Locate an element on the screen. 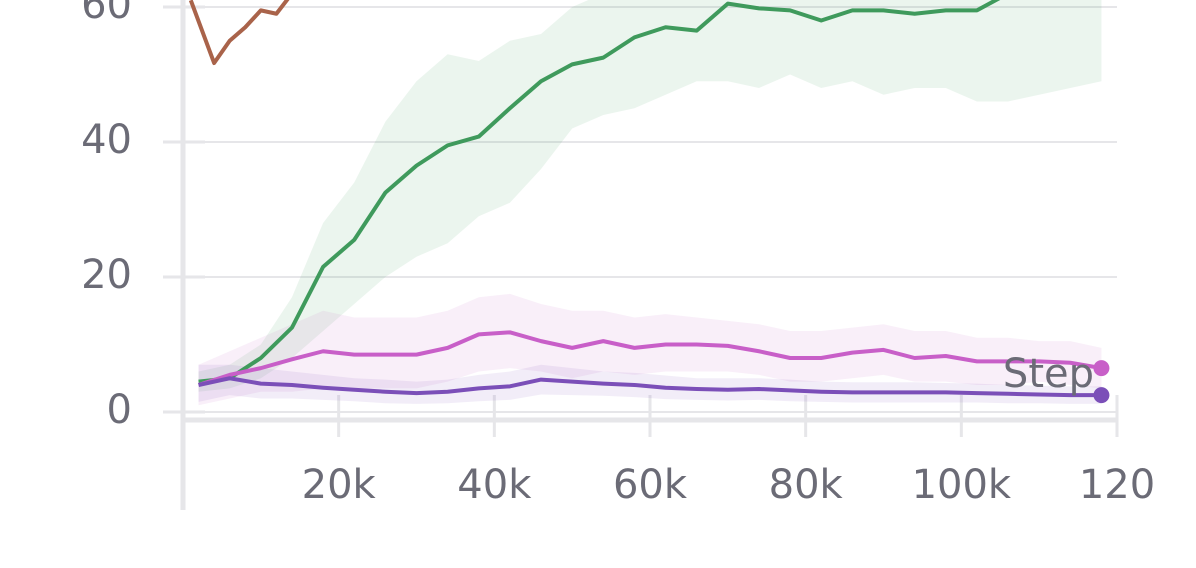 The height and width of the screenshot is (568, 1196). x-tick-label: 60k is located at coordinates (650, 485).